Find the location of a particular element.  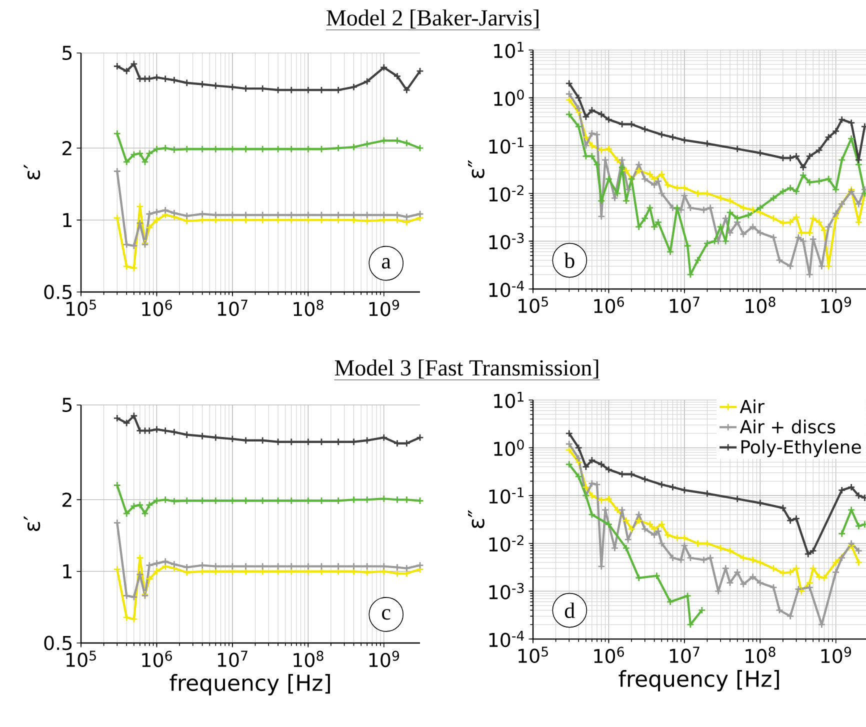

chart-title: Model 2 [Baker-Jarvis] is located at coordinates (432, 18).